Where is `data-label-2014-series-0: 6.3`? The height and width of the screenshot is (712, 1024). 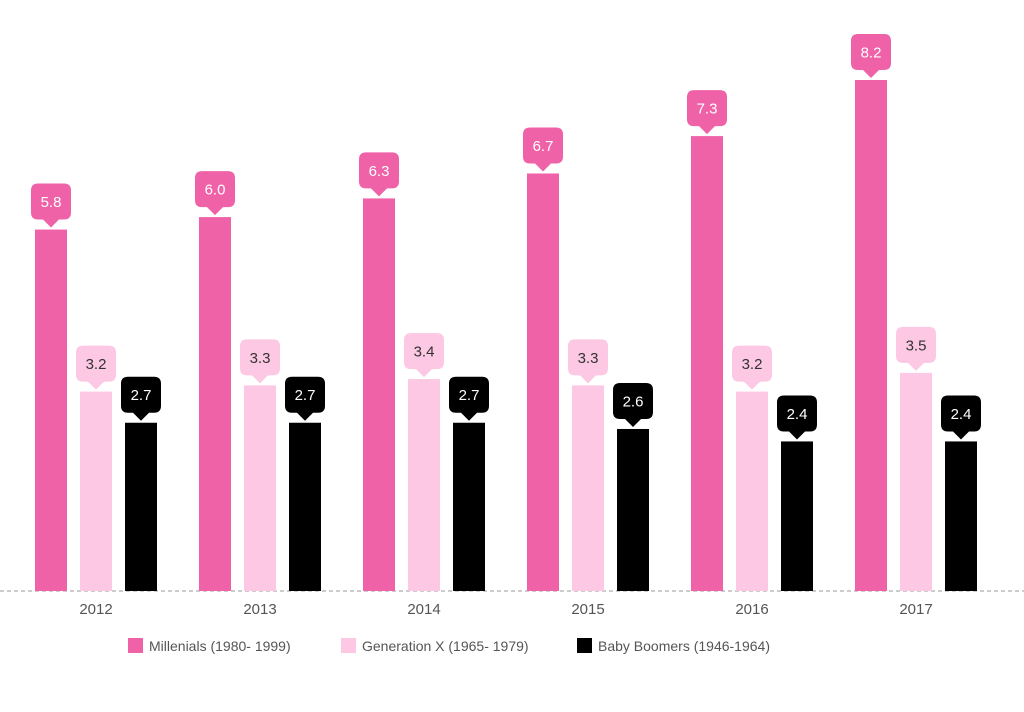 data-label-2014-series-0: 6.3 is located at coordinates (379, 171).